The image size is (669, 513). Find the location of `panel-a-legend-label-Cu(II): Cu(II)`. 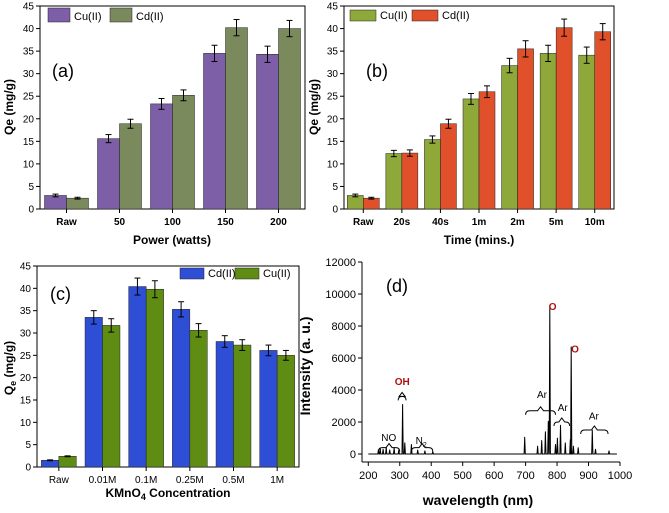

panel-a-legend-label-Cu(II): Cu(II) is located at coordinates (88, 17).